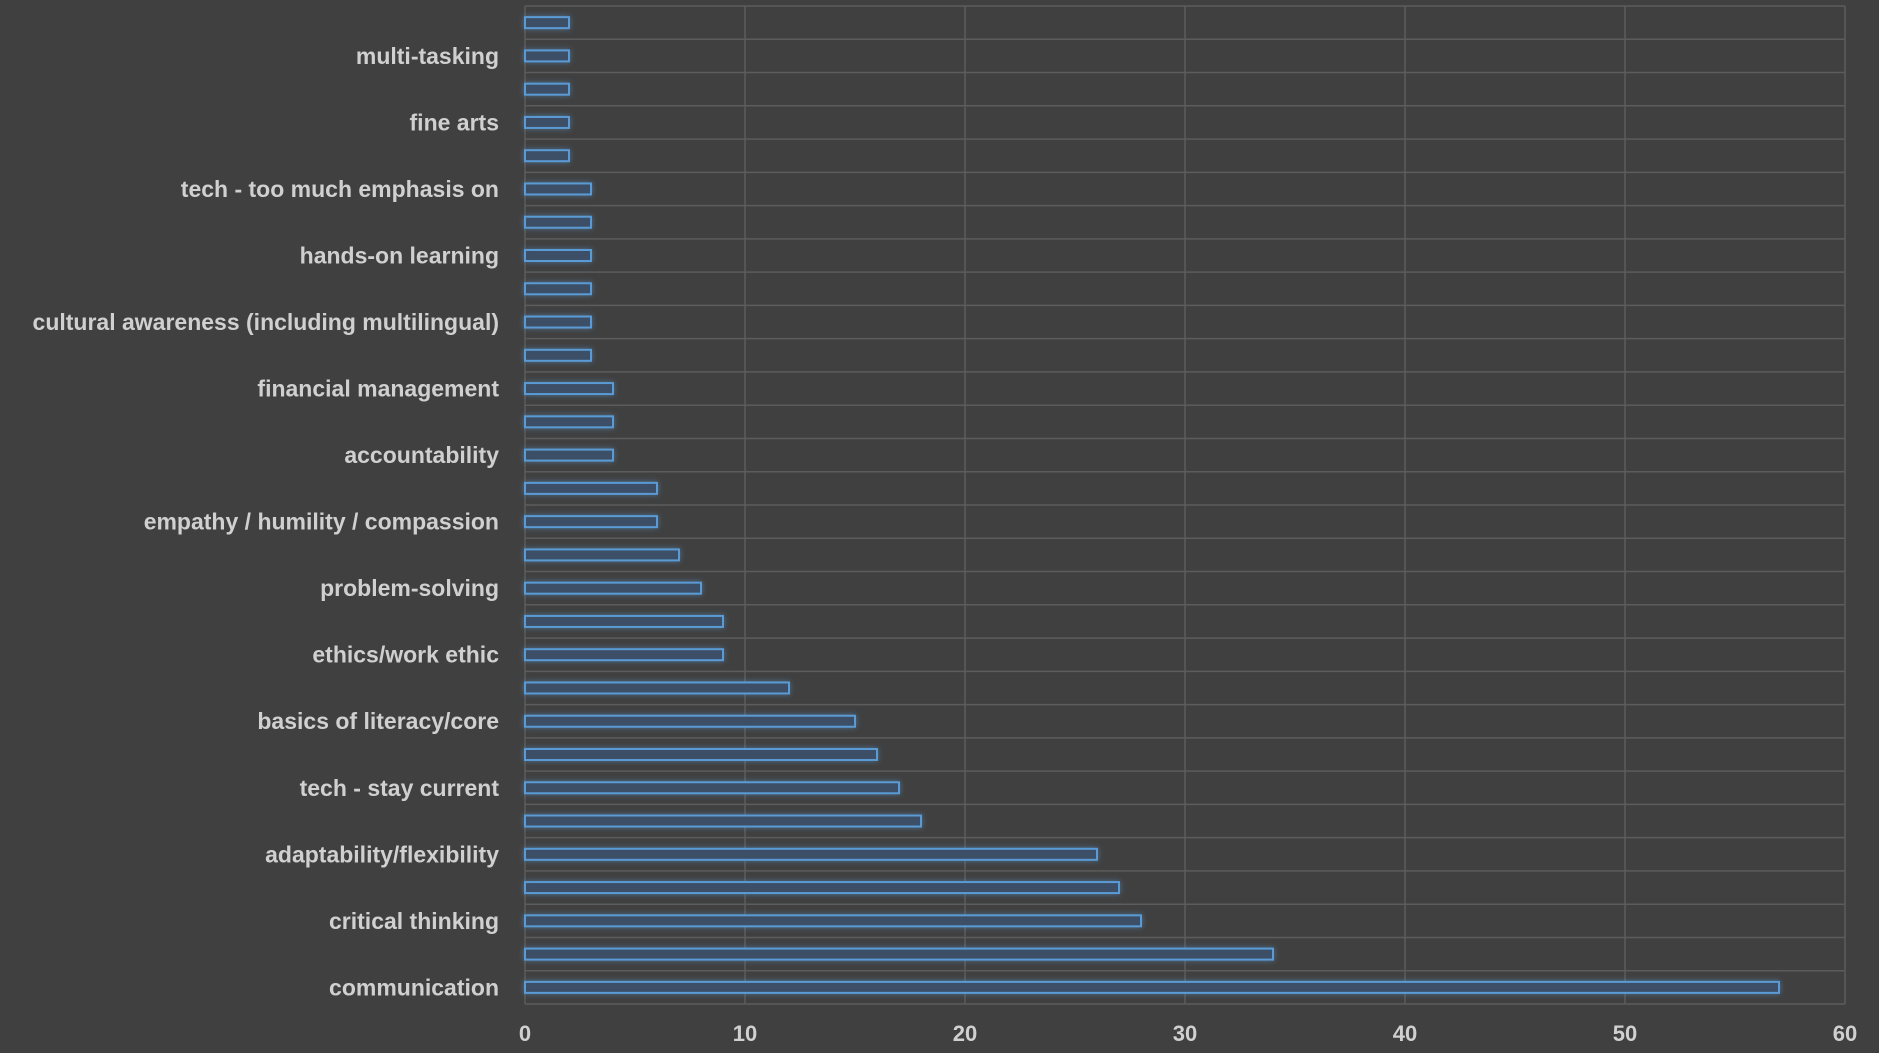 This screenshot has width=1879, height=1053. Describe the element at coordinates (1185, 1033) in the screenshot. I see `x-tick-label: 30` at that location.